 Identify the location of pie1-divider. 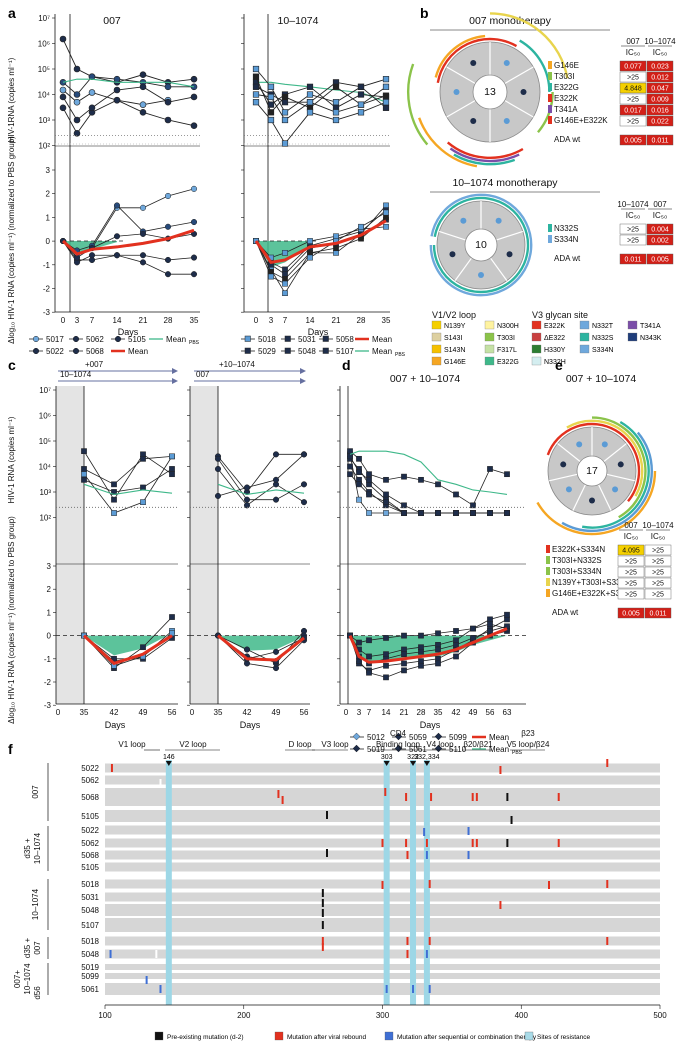
(461, 75).